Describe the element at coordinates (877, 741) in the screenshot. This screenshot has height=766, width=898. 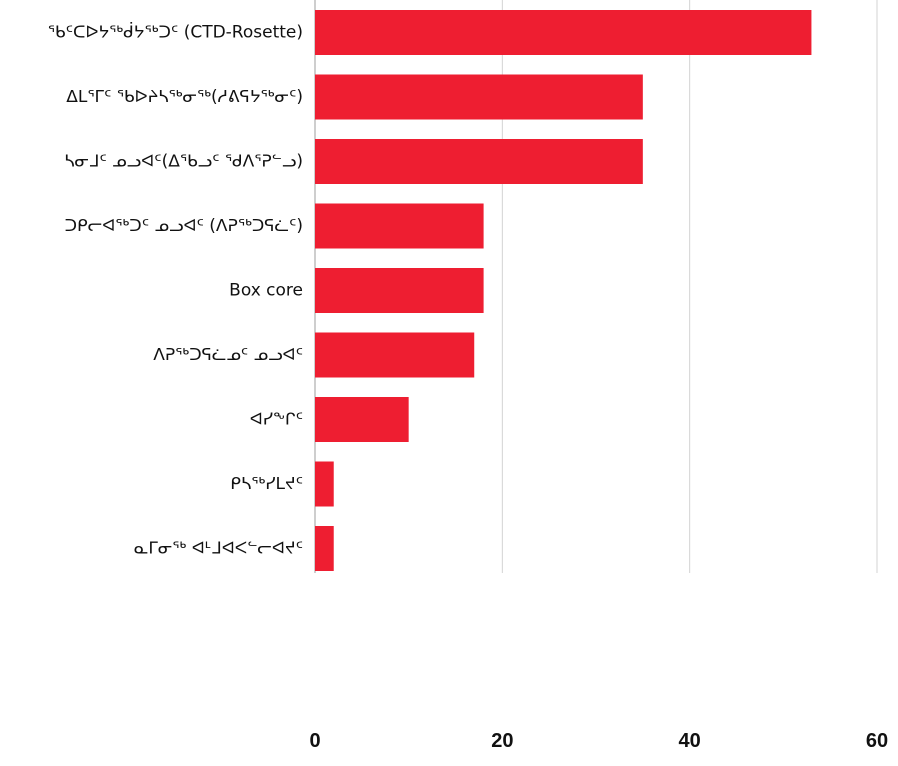
I see `x-tick-label-60: 60` at that location.